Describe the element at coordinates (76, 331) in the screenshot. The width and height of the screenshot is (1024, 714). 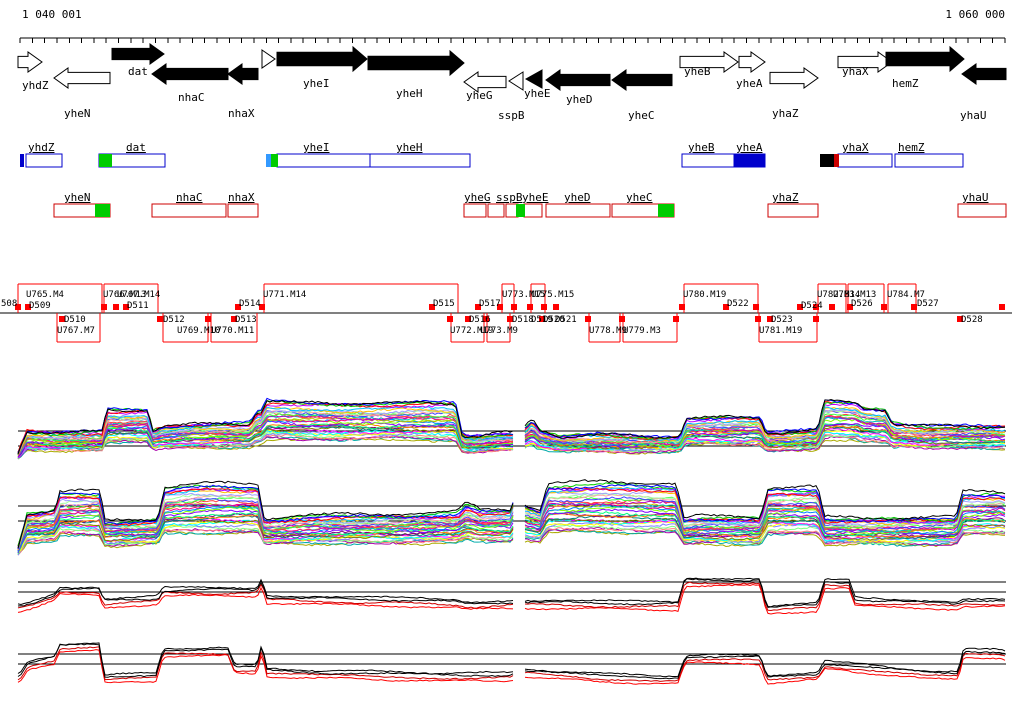
I see `probe-label-U767.M7: U767.M7` at that location.